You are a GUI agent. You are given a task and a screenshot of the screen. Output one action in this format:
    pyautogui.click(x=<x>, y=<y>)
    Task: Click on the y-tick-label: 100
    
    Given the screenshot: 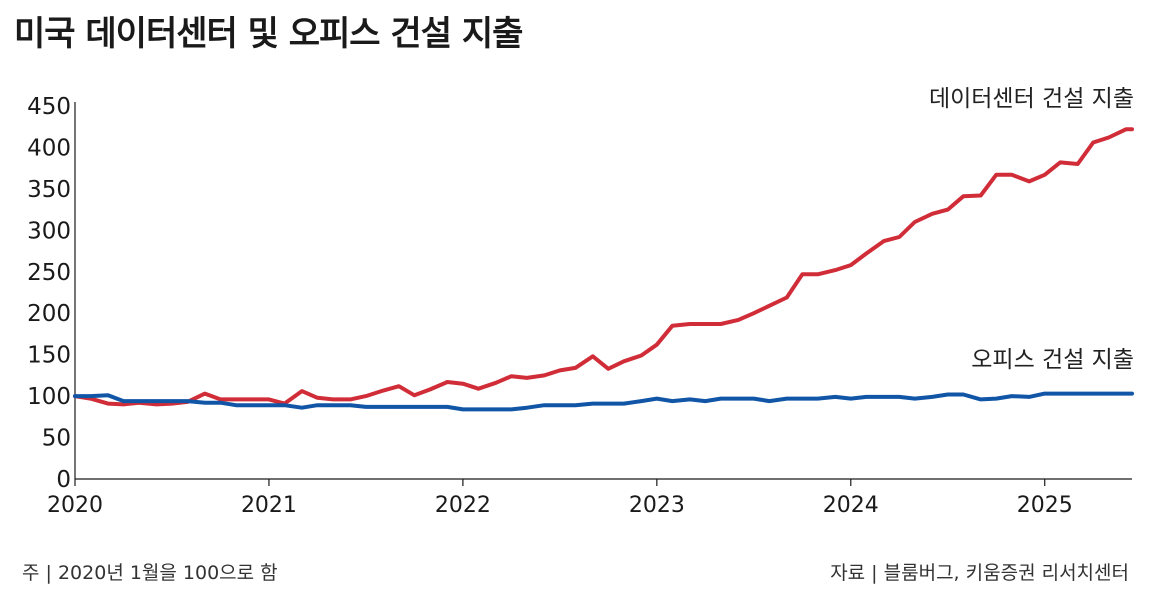 What is the action you would take?
    pyautogui.click(x=49, y=397)
    